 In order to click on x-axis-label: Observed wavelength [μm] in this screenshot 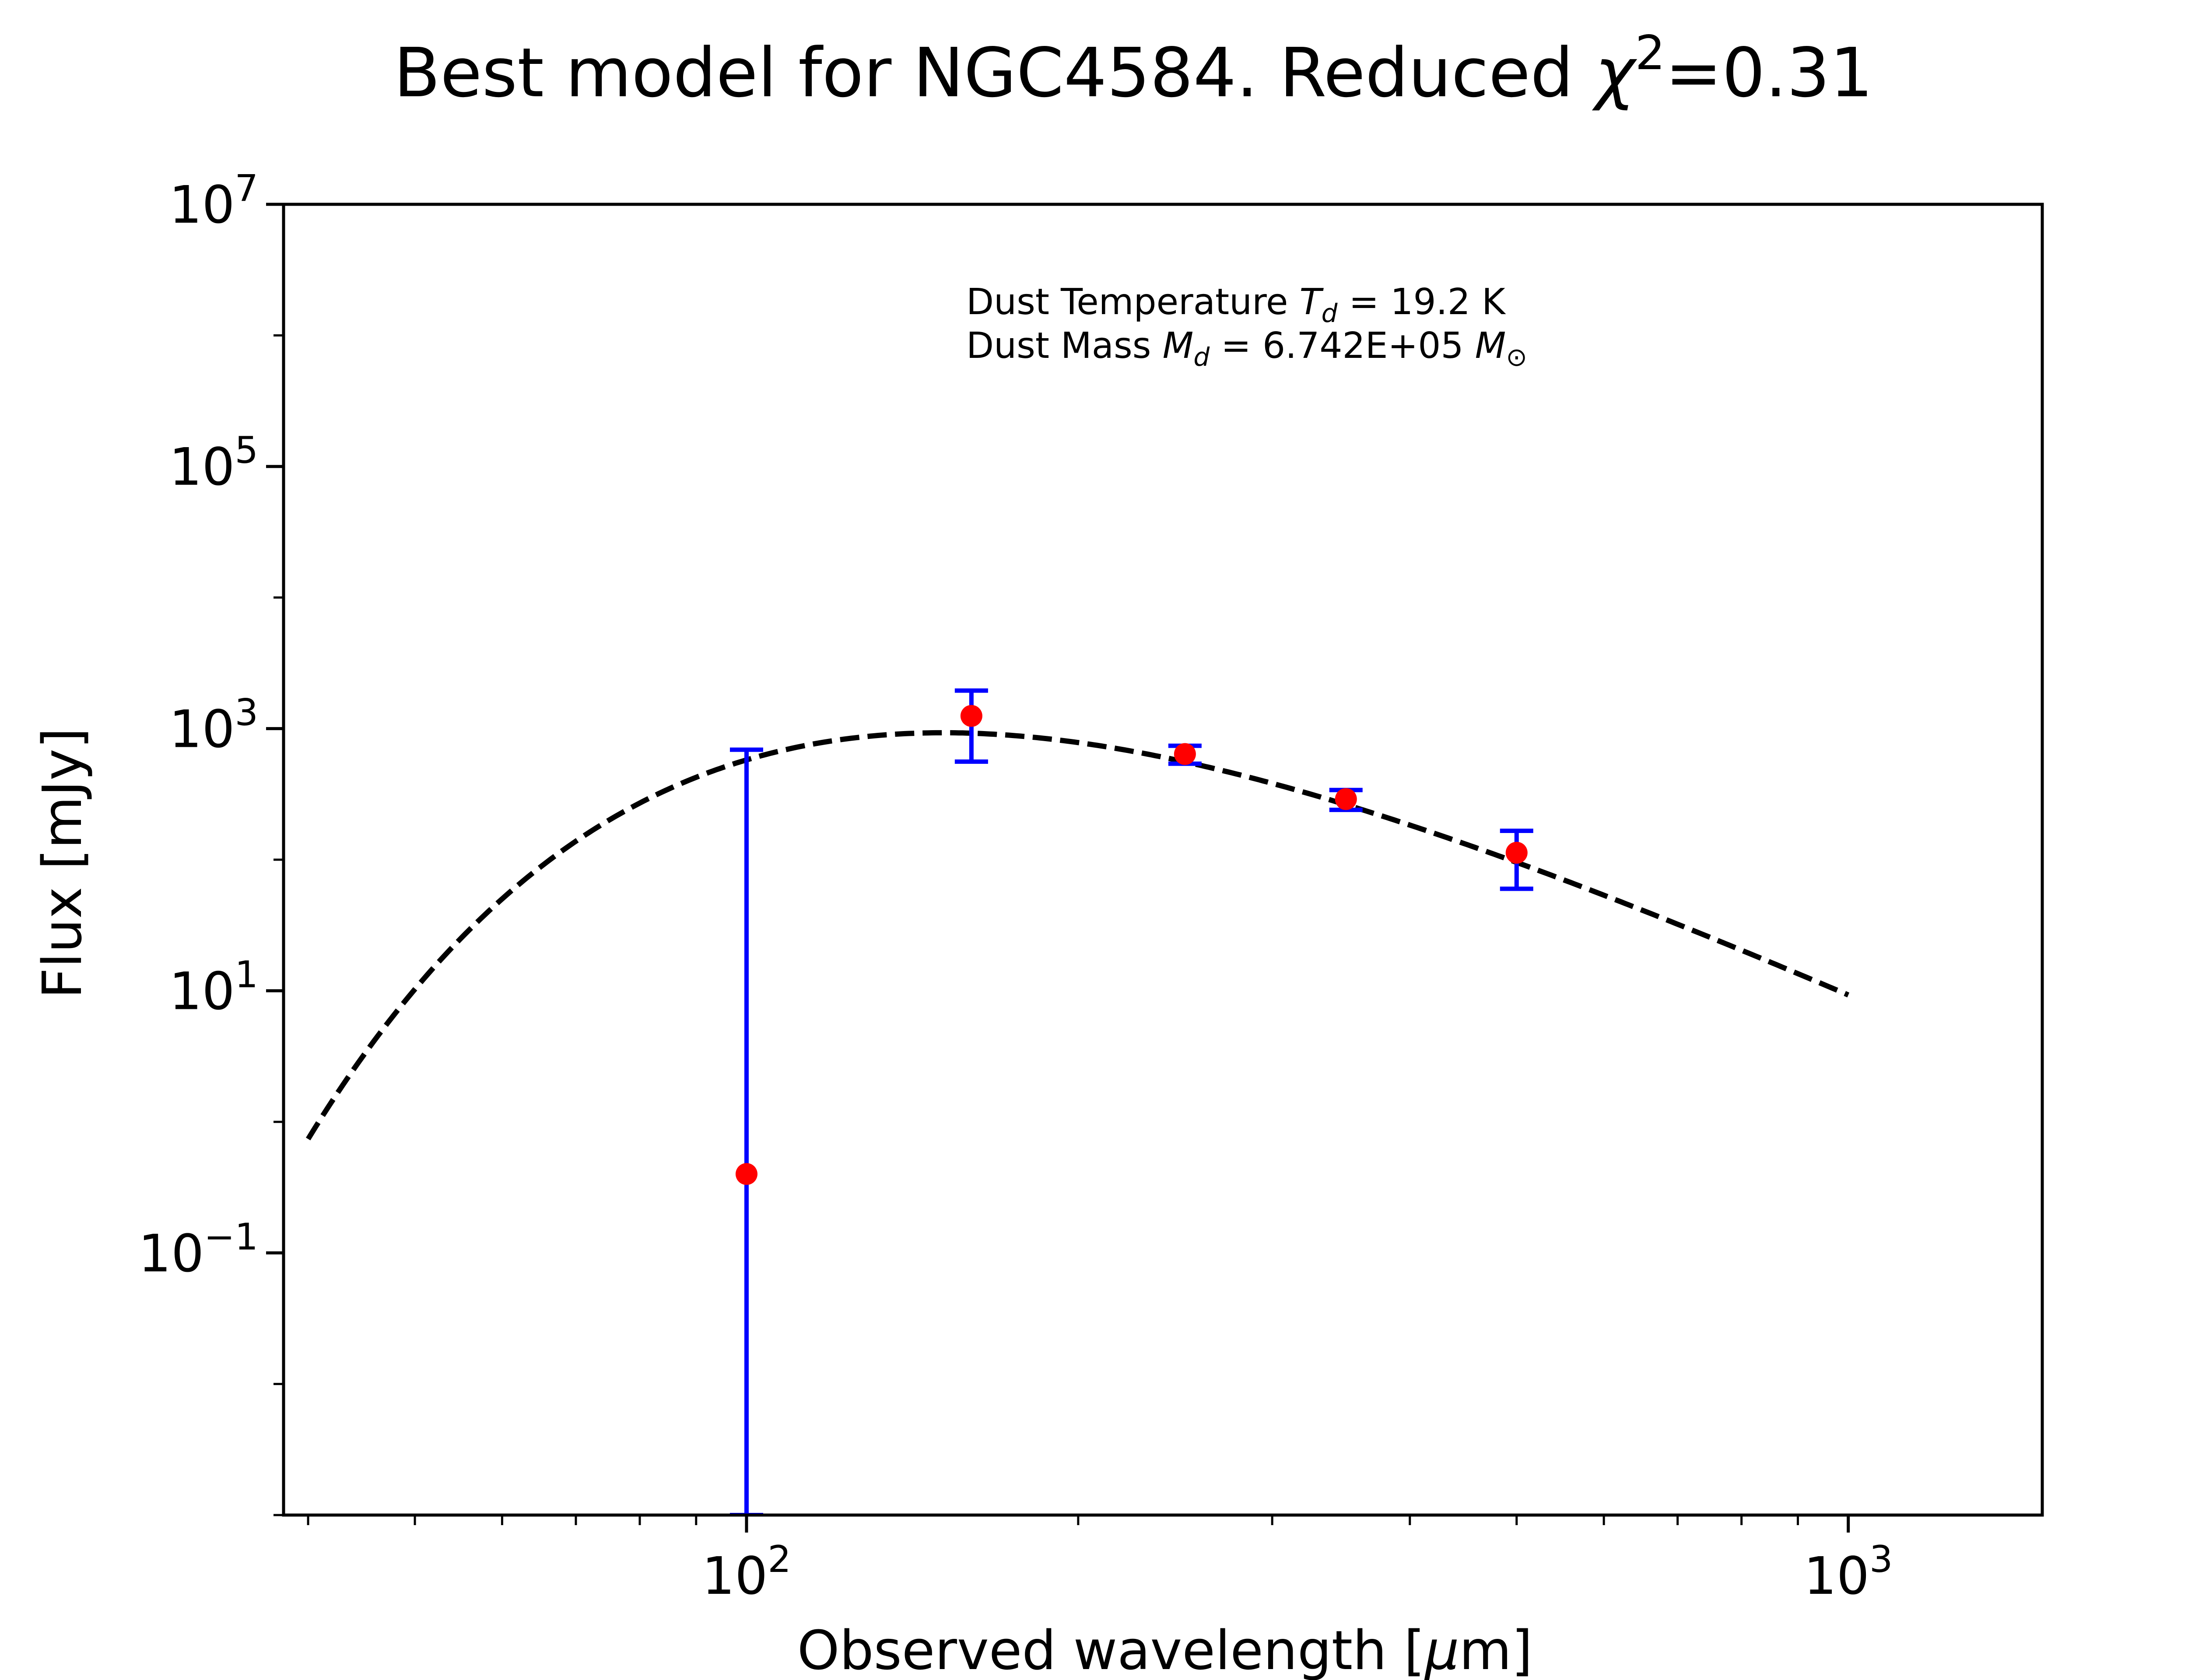, I will do `click(1165, 1650)`.